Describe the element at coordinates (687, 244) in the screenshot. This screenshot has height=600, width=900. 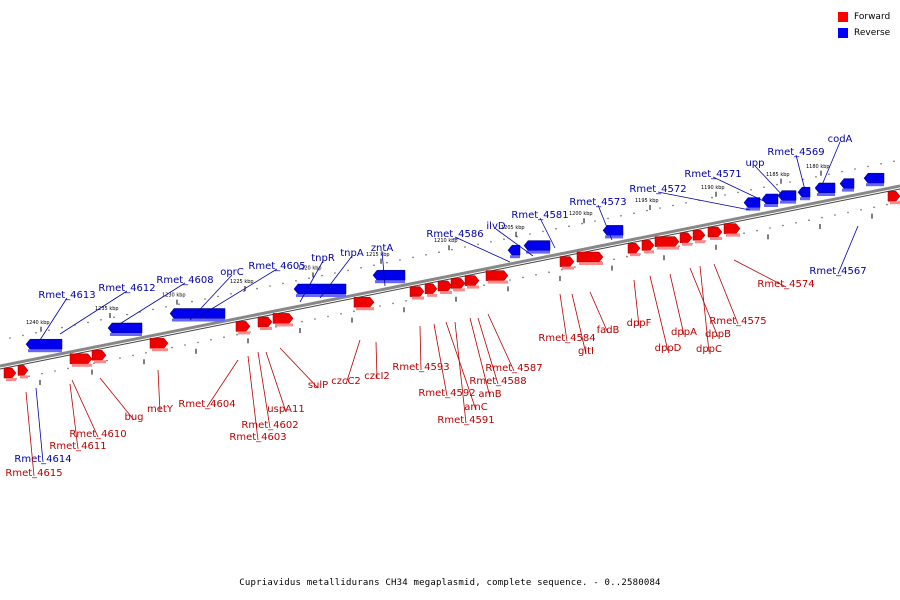
I see `gene-dppb-shade` at that location.